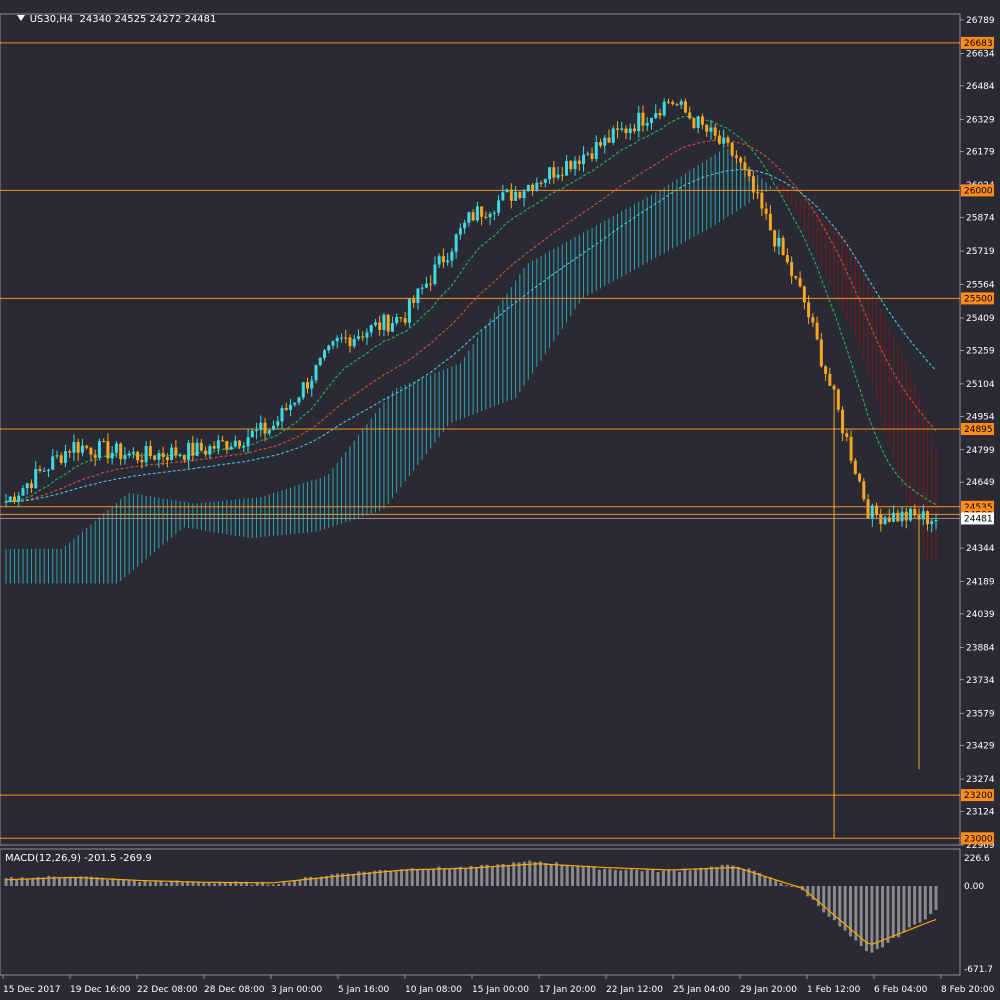  What do you see at coordinates (978, 299) in the screenshot?
I see `level-tag-label: 25500` at bounding box center [978, 299].